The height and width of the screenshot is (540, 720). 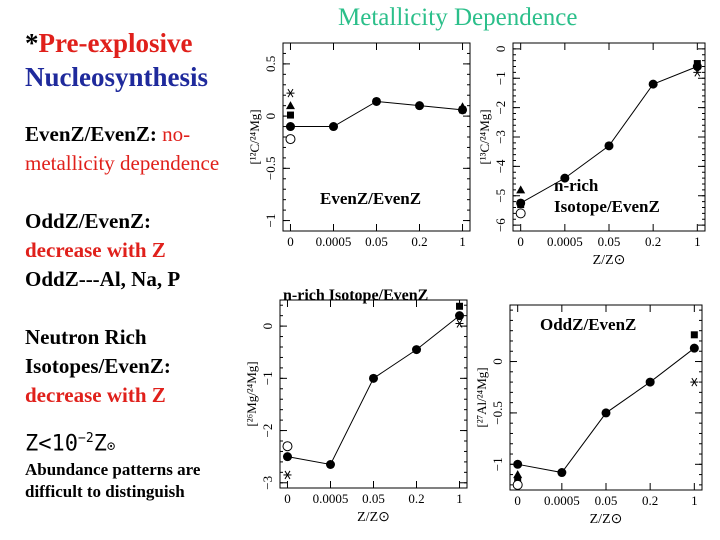 I want to click on neutron-line2: Isotopes/EvenZ:, so click(x=98, y=366).